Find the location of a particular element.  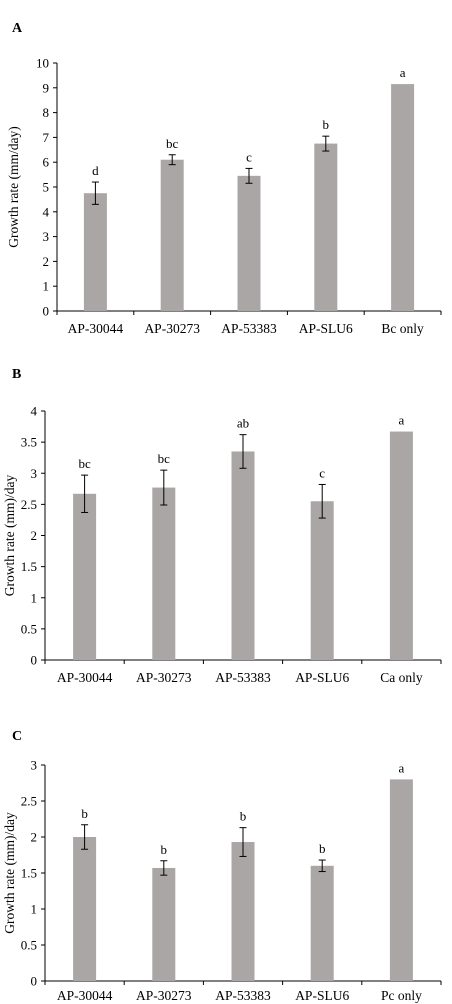

y-tick-label: 6 is located at coordinates (46, 162).